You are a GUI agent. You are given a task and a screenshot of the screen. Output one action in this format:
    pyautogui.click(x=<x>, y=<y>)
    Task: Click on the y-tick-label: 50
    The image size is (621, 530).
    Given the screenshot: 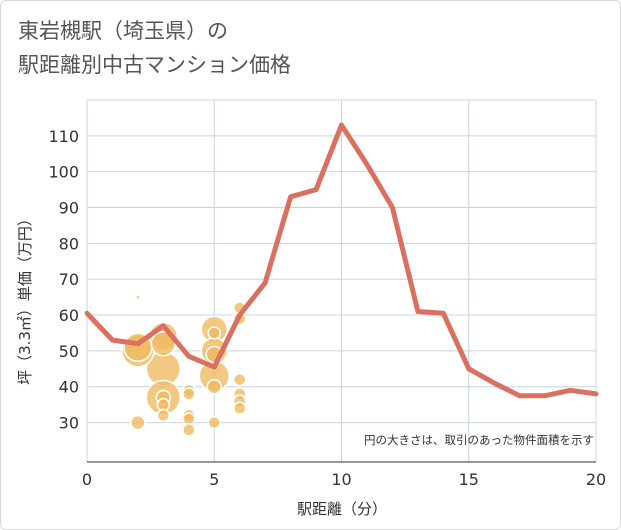 What is the action you would take?
    pyautogui.click(x=69, y=351)
    